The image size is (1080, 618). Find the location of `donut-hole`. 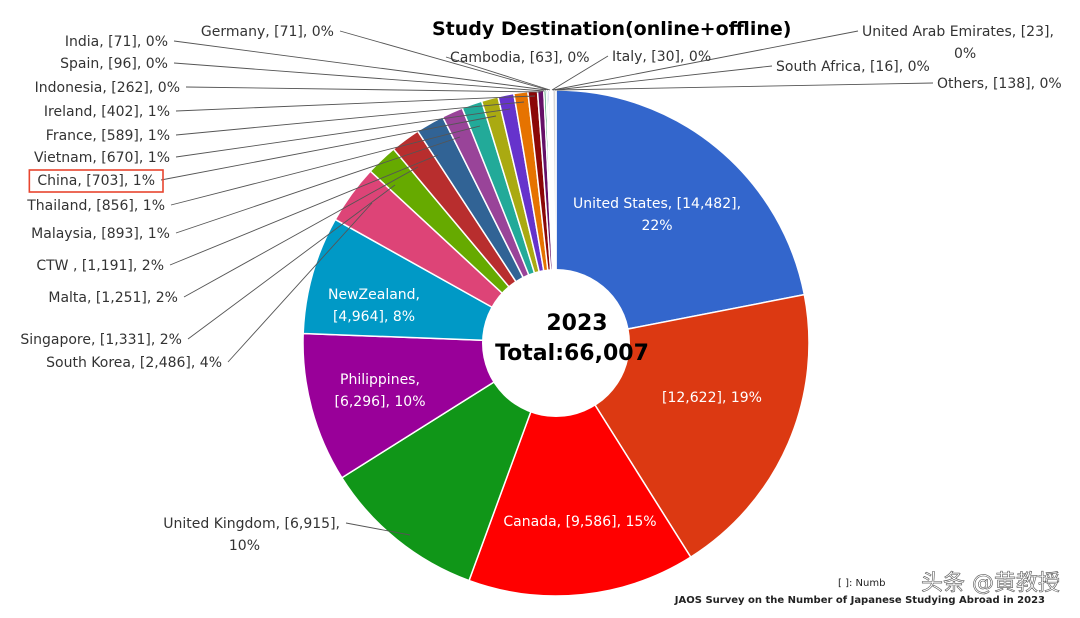

donut-hole is located at coordinates (556, 343).